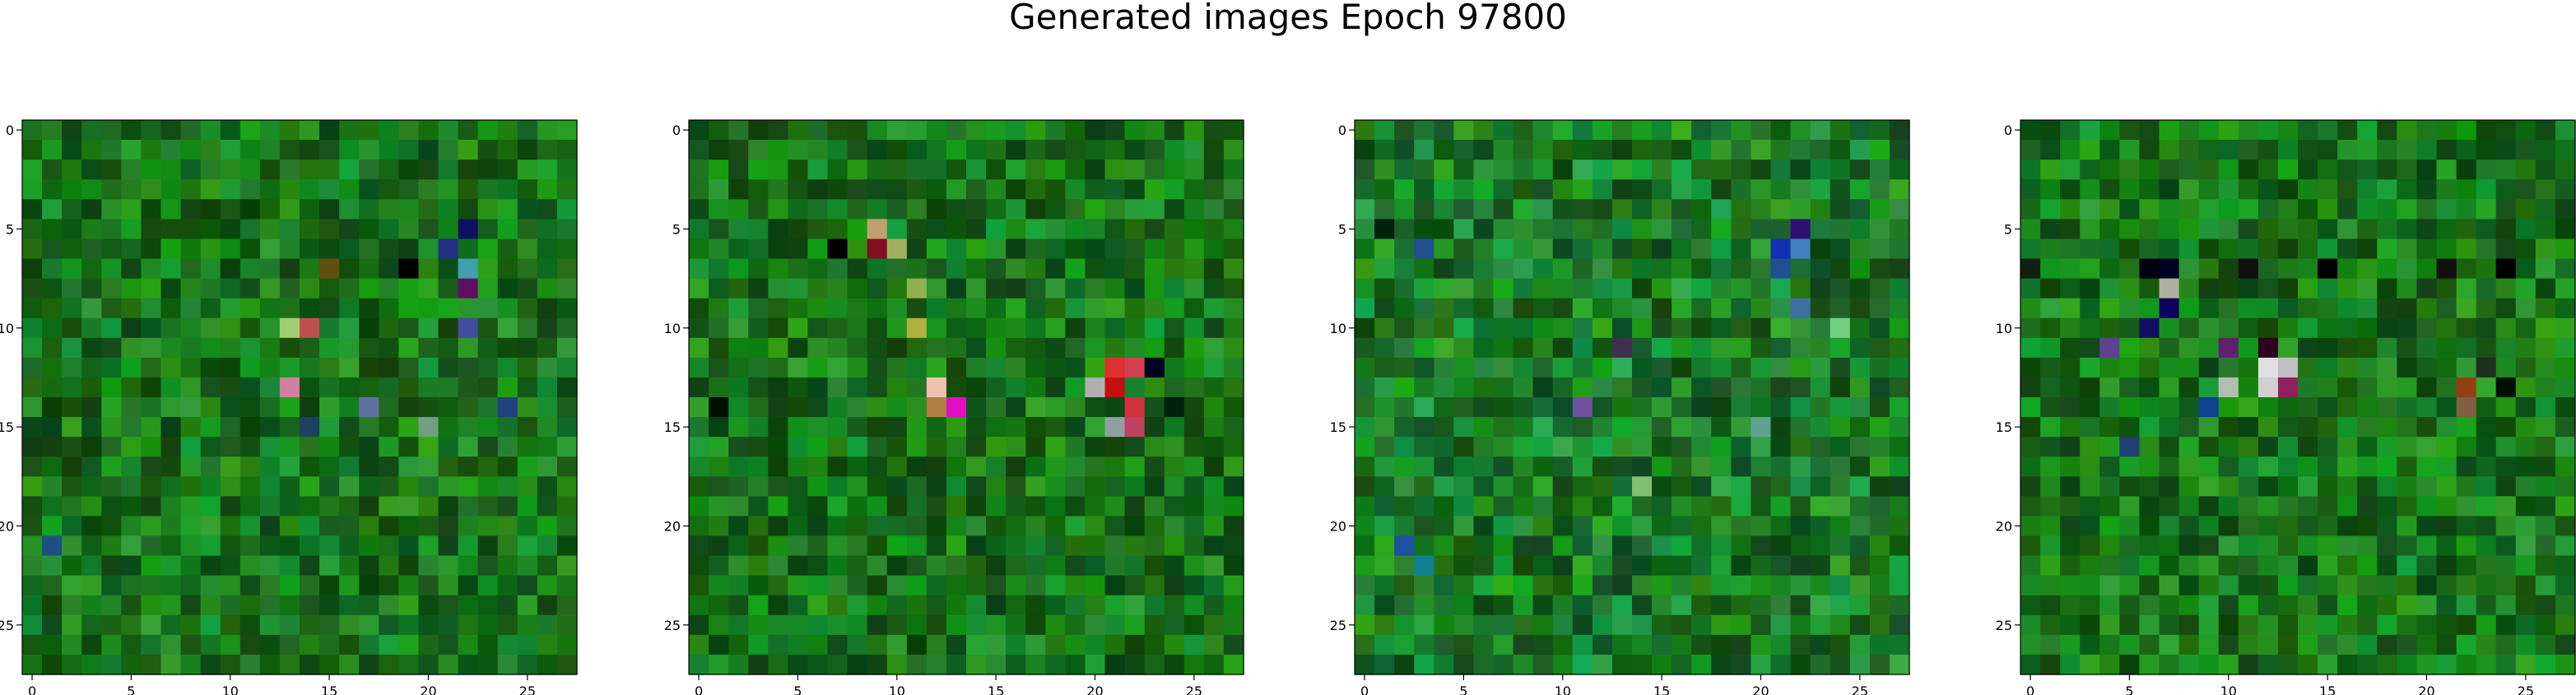  I want to click on x-tick-label: 5, so click(1463, 689).